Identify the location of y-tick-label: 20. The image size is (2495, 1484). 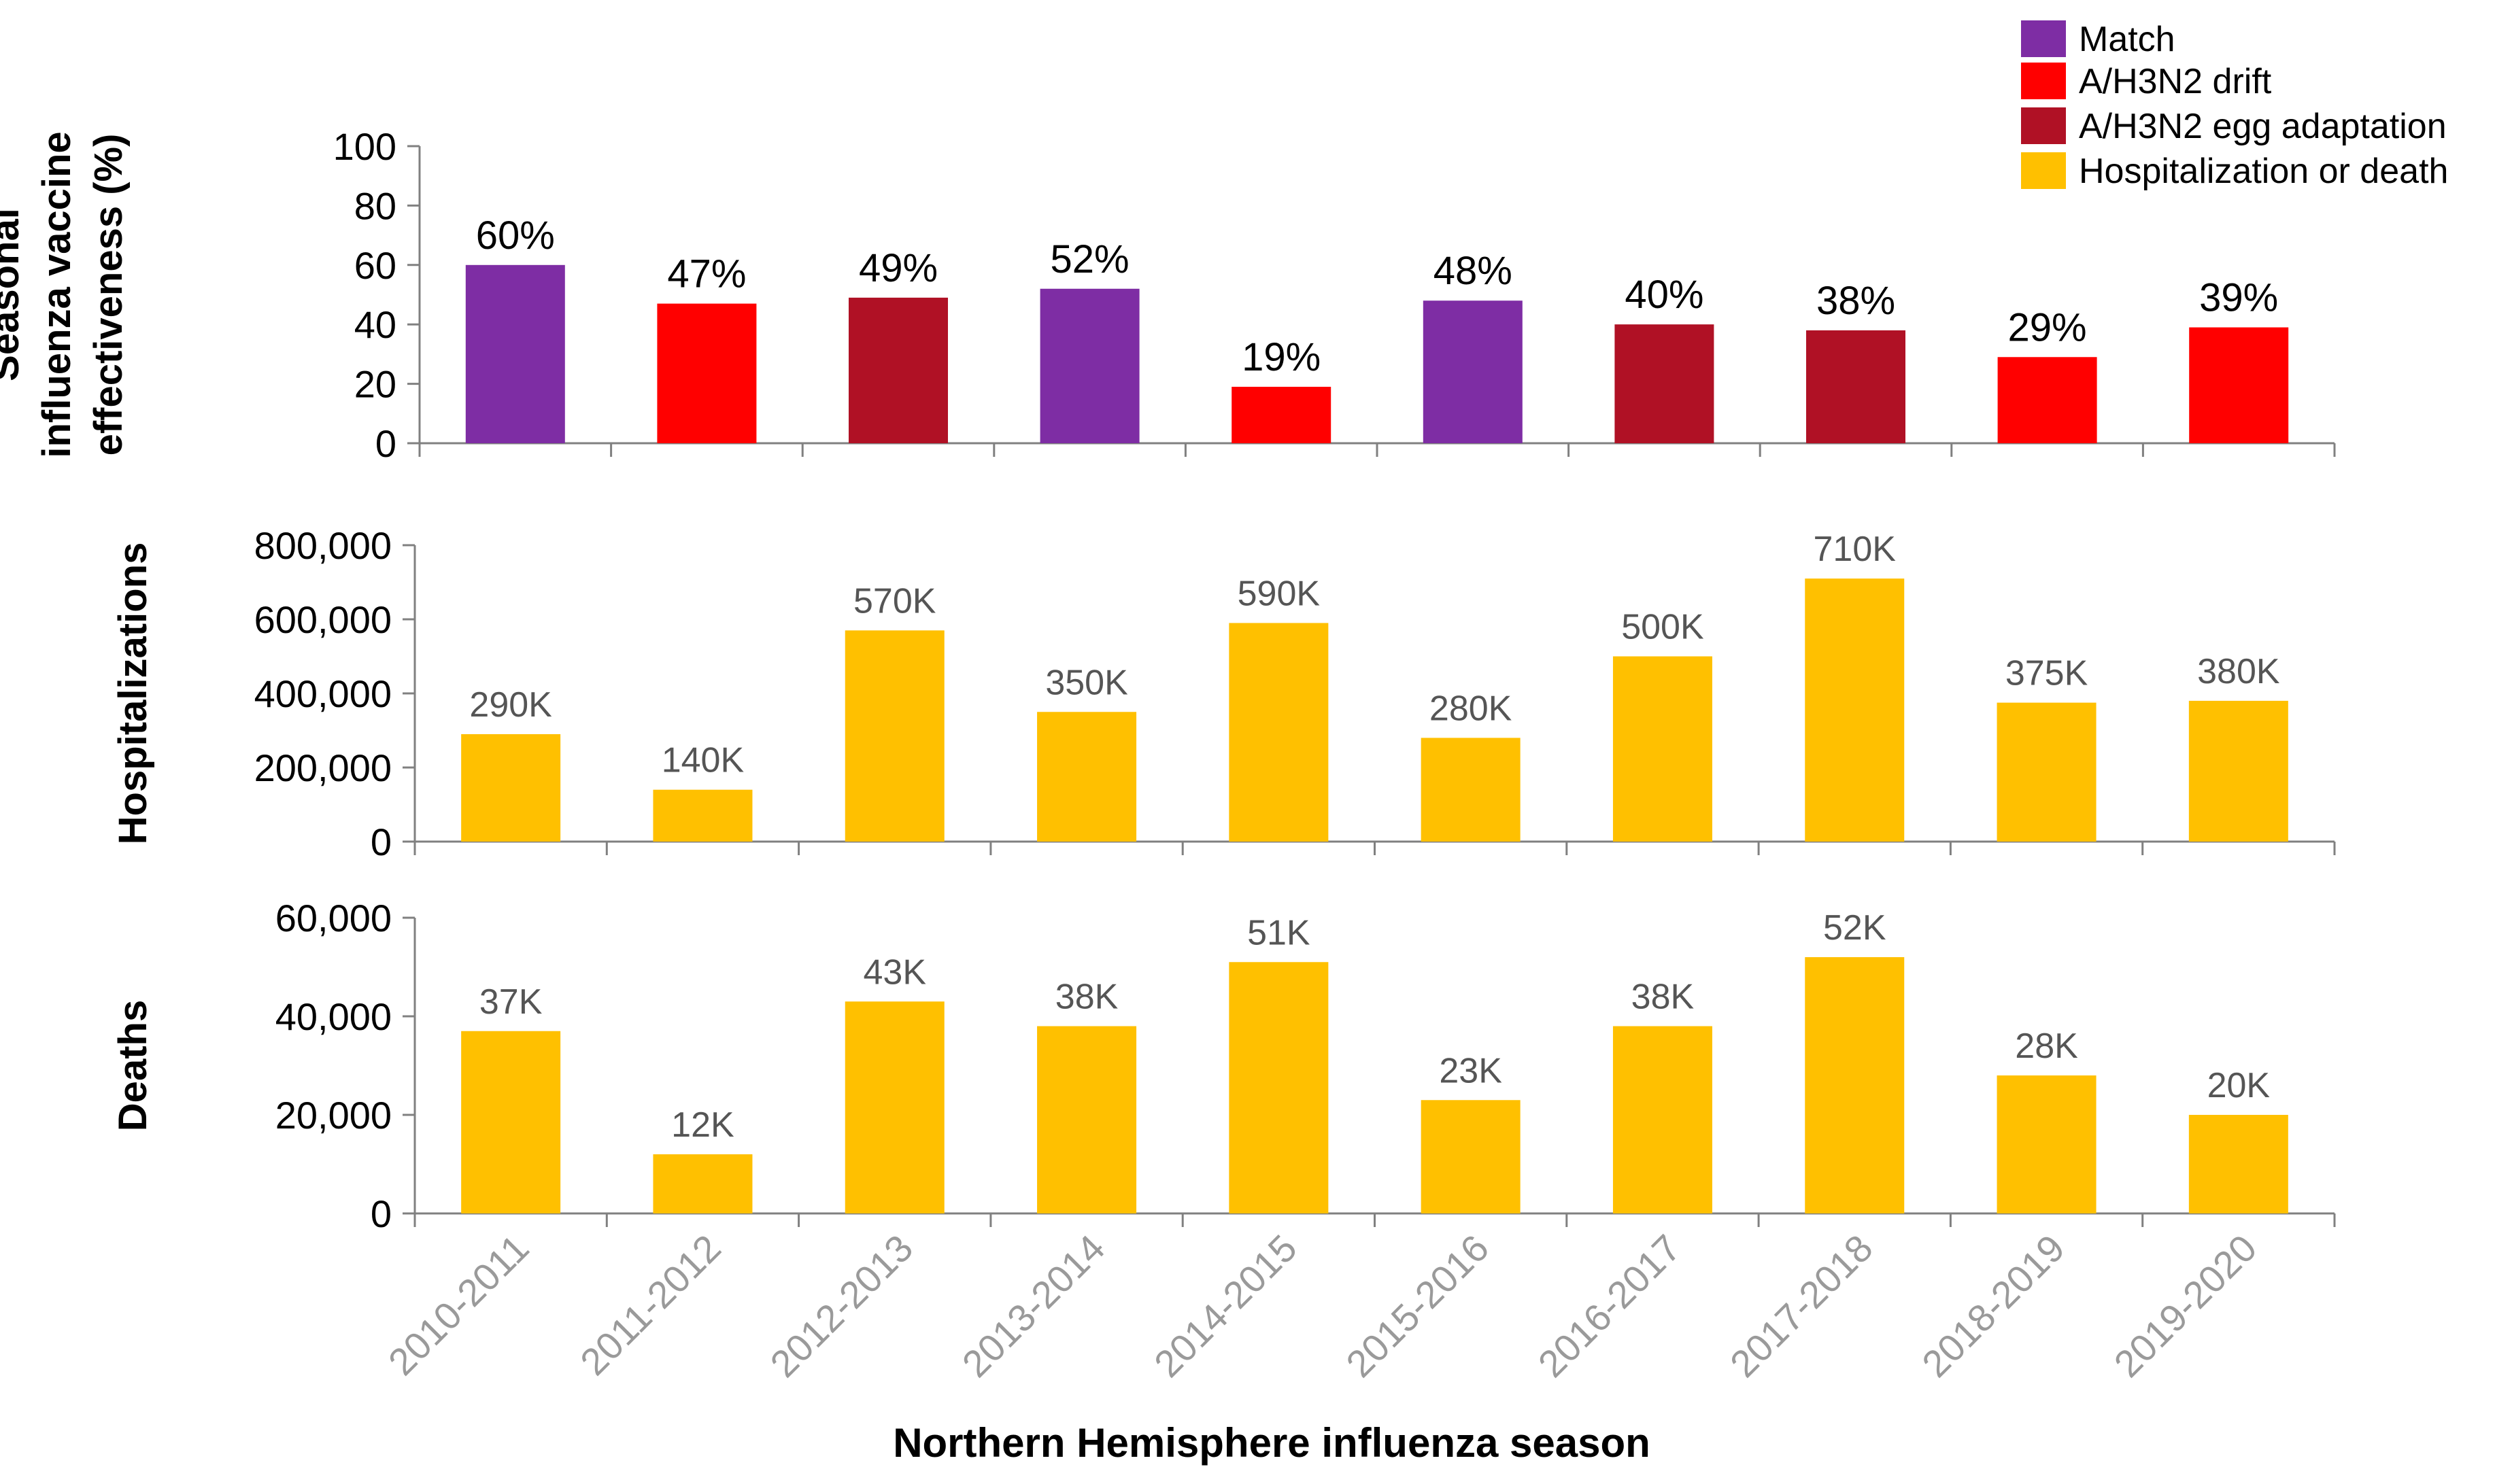
(375, 385).